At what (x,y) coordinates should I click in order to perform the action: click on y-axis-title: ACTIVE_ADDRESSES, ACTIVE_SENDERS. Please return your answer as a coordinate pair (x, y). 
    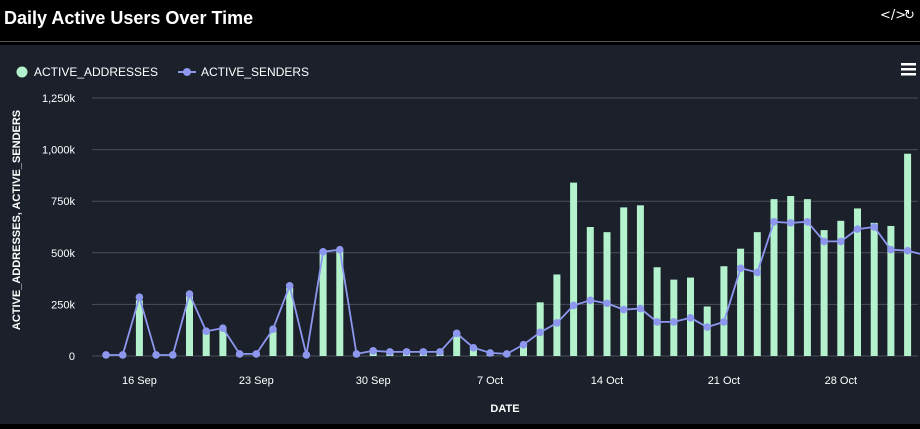
    Looking at the image, I should click on (17, 220).